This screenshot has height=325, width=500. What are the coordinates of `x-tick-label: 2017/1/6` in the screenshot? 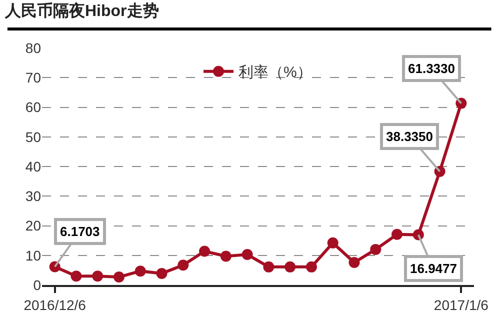 It's located at (461, 304).